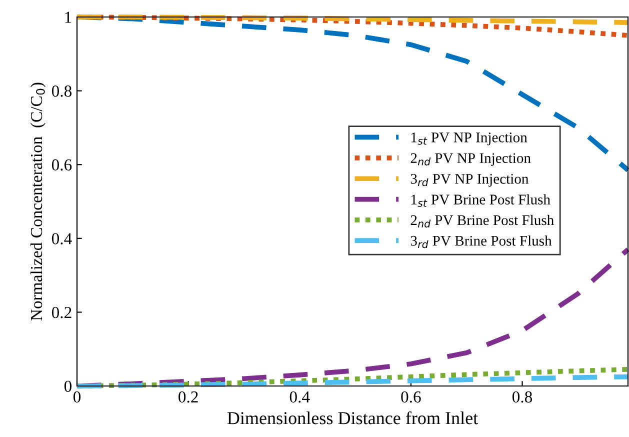 The width and height of the screenshot is (629, 437). What do you see at coordinates (411, 397) in the screenshot?
I see `x-tick-label: 0.6` at bounding box center [411, 397].